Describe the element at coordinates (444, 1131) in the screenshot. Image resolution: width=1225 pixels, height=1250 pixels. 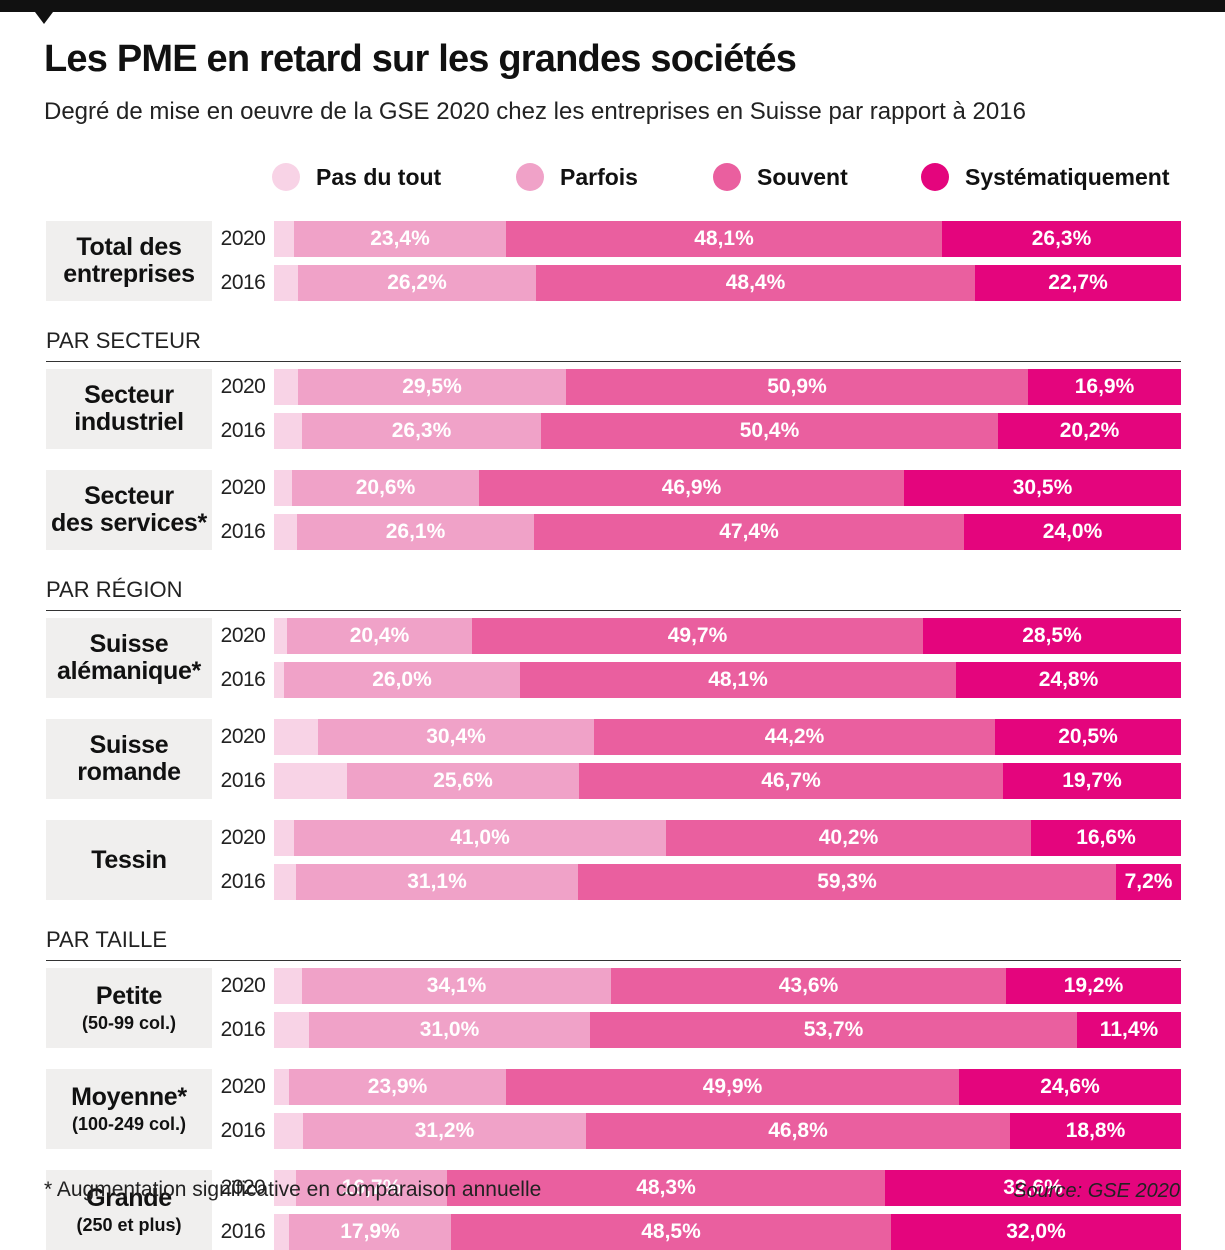
I see `bar-segment-2: 31,2%` at that location.